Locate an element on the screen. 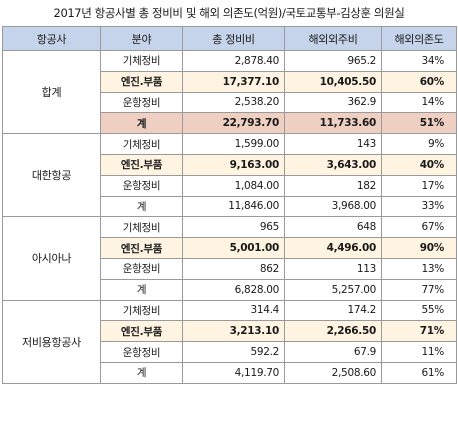  total-cost-cell: 6,828.00 is located at coordinates (233, 289).